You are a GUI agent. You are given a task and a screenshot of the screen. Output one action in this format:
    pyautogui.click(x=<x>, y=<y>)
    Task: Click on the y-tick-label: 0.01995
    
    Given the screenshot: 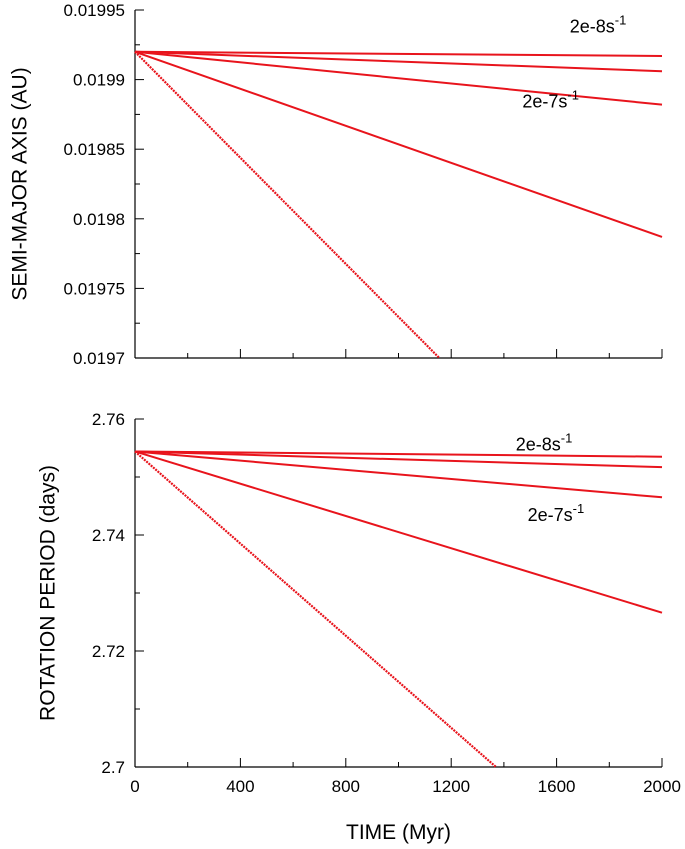 What is the action you would take?
    pyautogui.click(x=94, y=10)
    